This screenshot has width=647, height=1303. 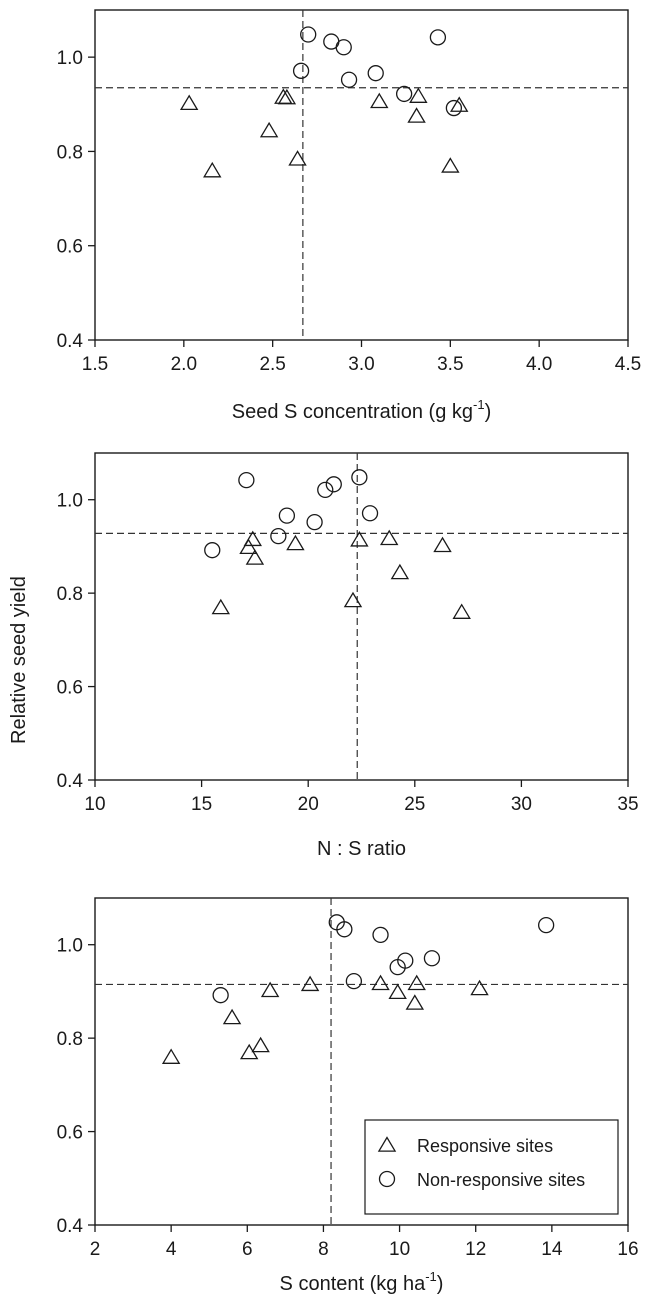 I want to click on x-tick-label: 14, so click(x=552, y=1249).